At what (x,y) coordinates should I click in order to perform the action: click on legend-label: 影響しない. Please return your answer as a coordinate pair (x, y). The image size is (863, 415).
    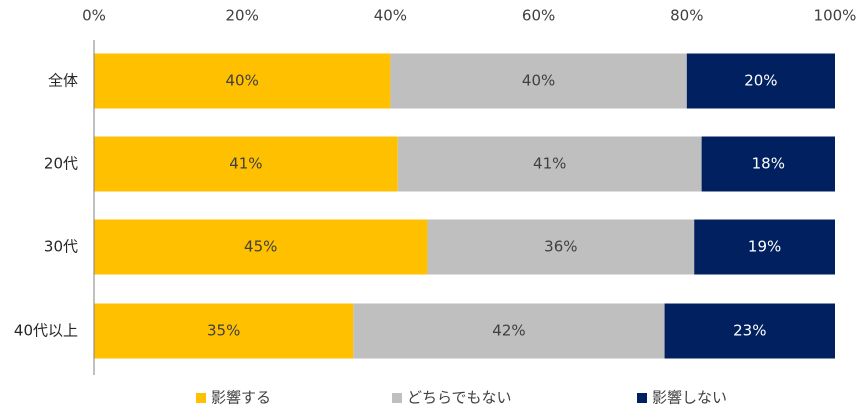
    Looking at the image, I should click on (689, 398).